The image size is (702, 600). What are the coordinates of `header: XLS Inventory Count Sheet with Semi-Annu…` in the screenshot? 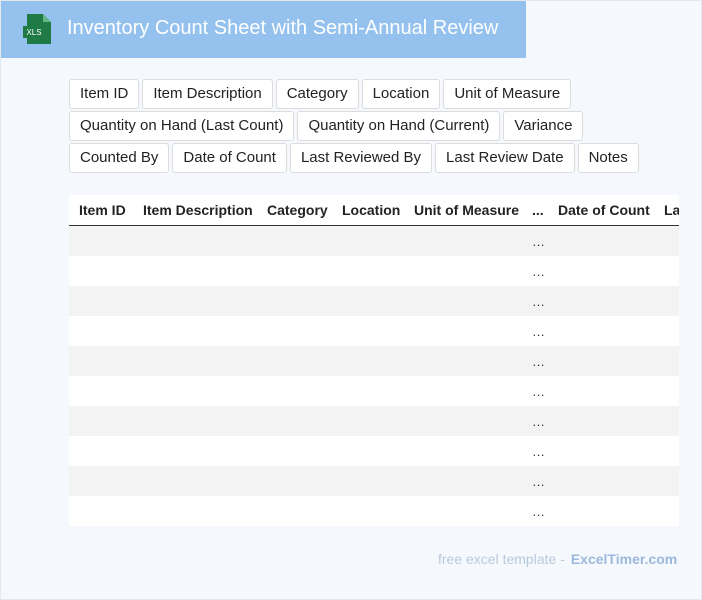 It's located at (263, 29).